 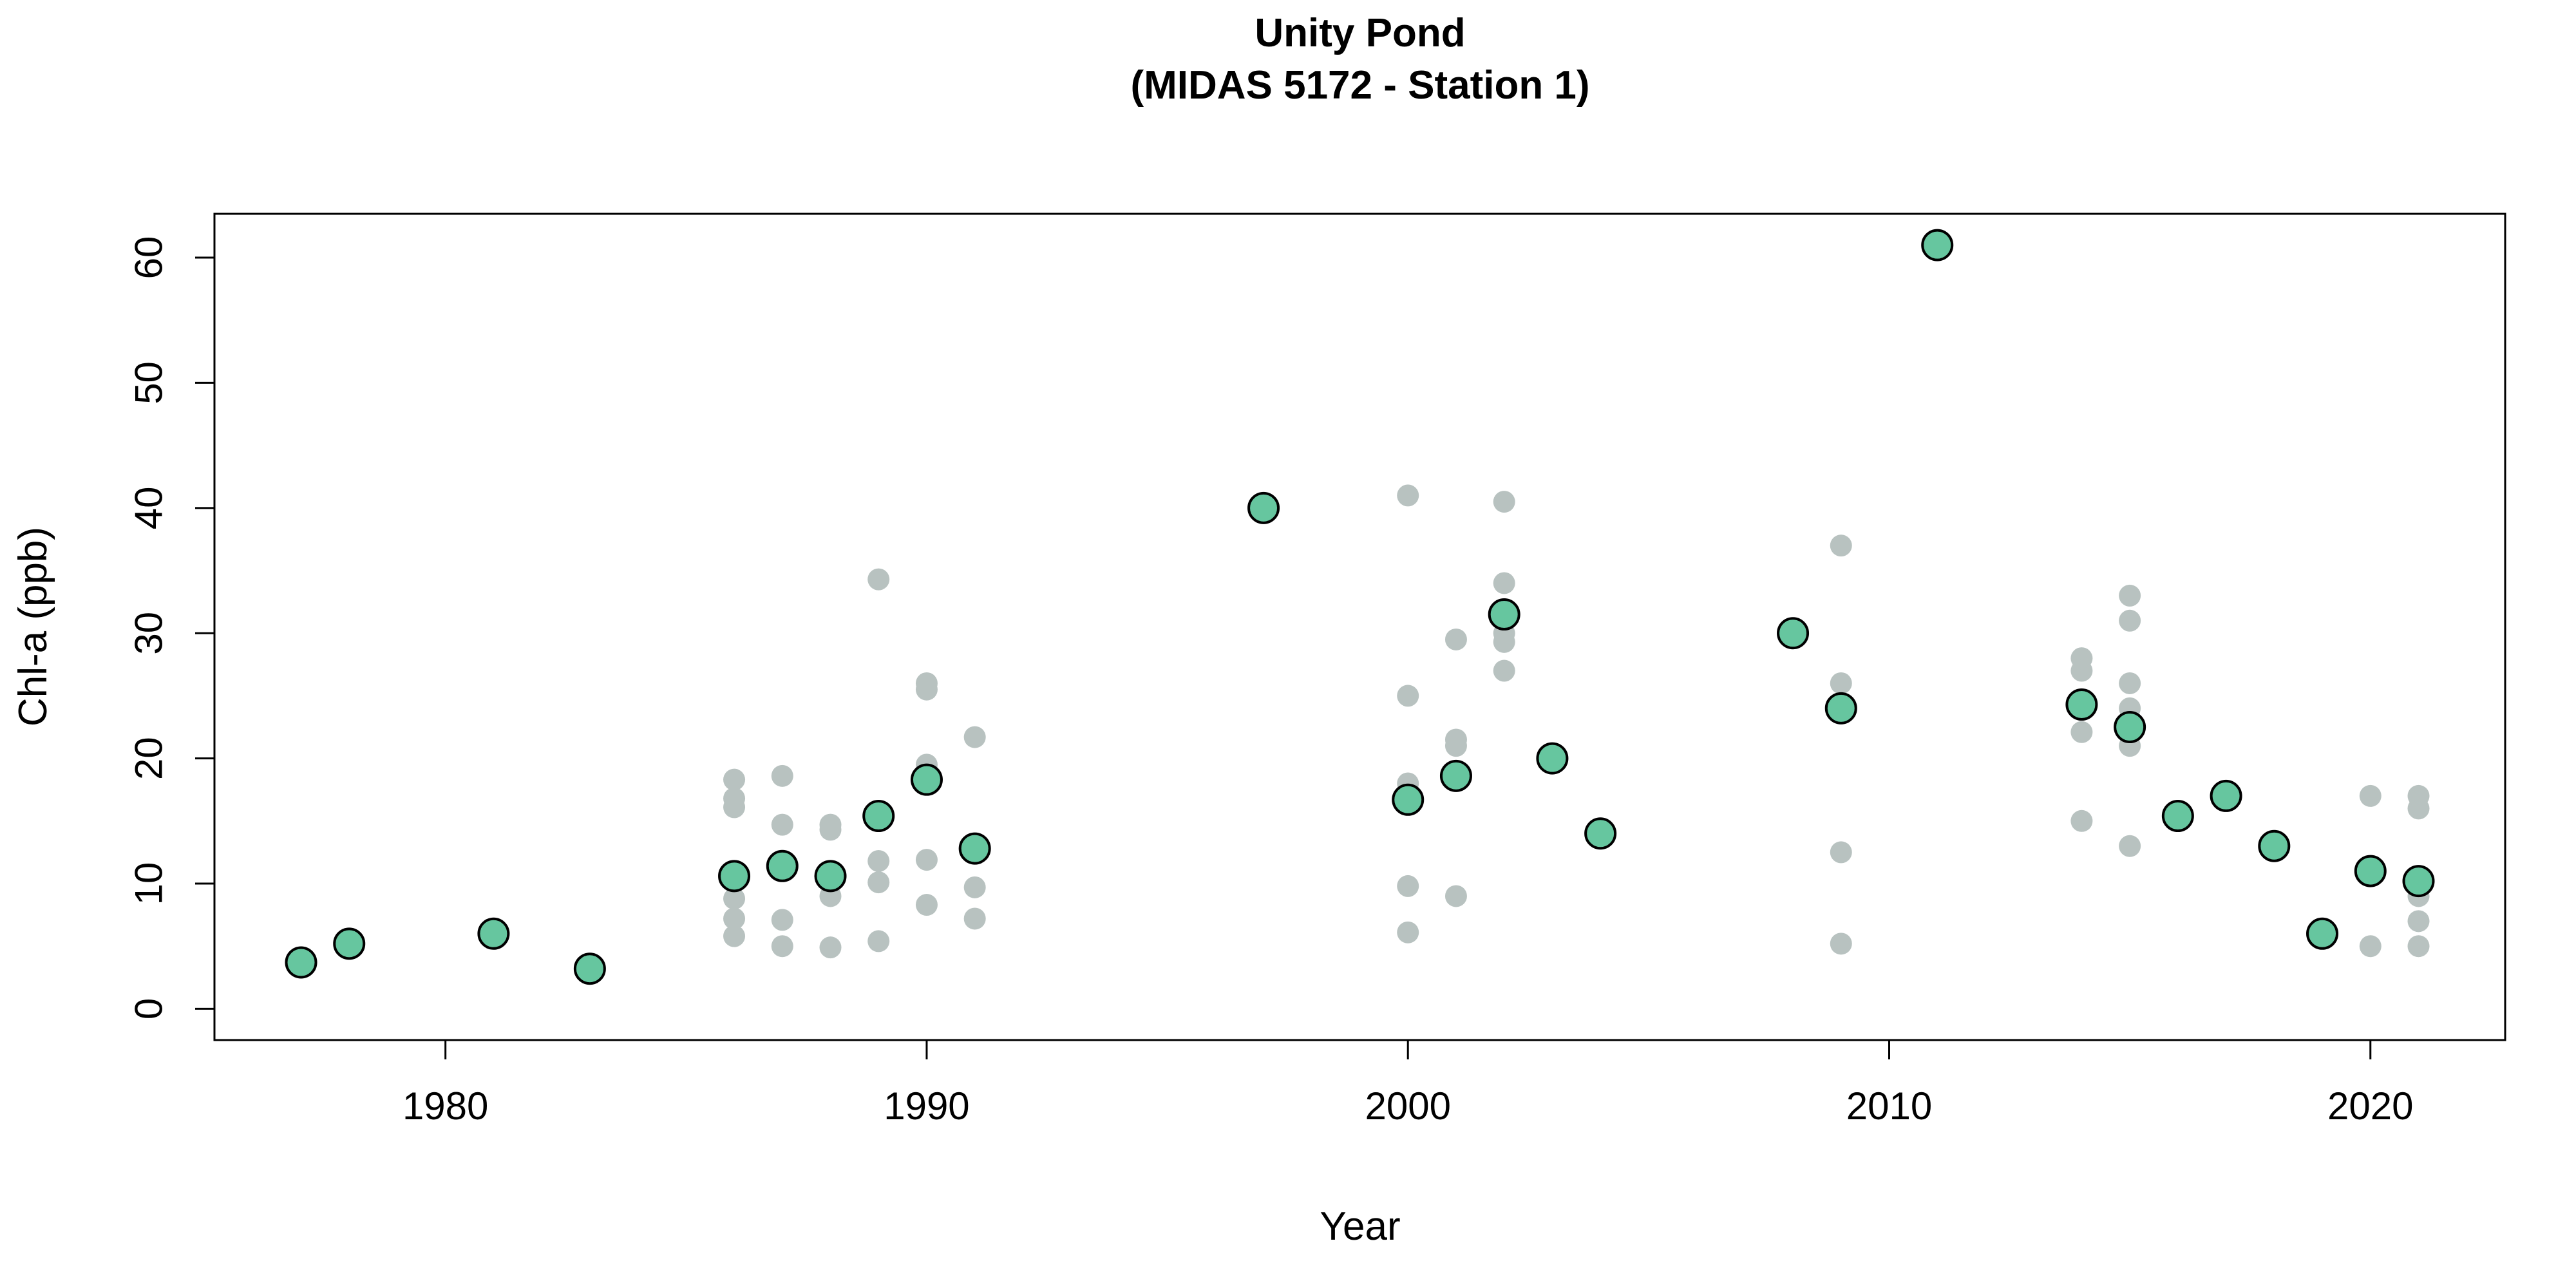 What do you see at coordinates (172, 627) in the screenshot?
I see `y-axis: 0 10 20 30 40 50 60` at bounding box center [172, 627].